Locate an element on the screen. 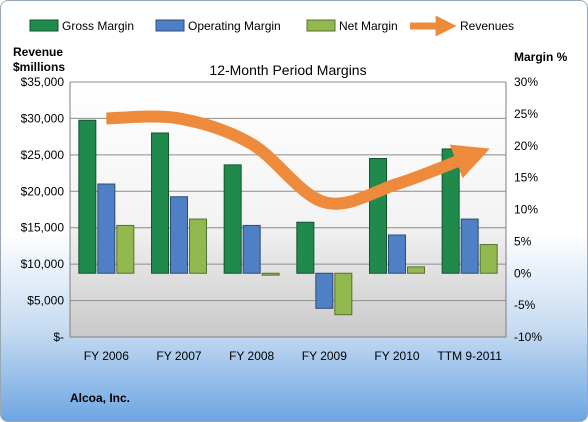  company-name: Alcoa, Inc. is located at coordinates (100, 398).